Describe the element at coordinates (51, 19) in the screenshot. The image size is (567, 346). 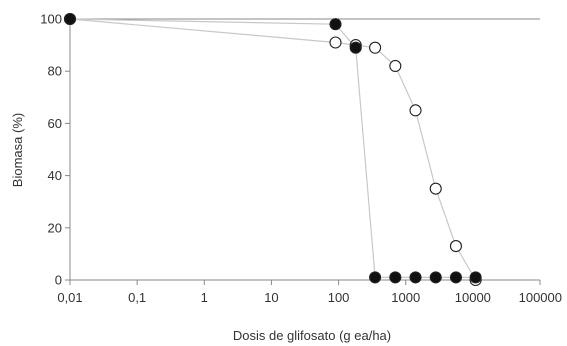
I see `y-tick-label: 100` at that location.